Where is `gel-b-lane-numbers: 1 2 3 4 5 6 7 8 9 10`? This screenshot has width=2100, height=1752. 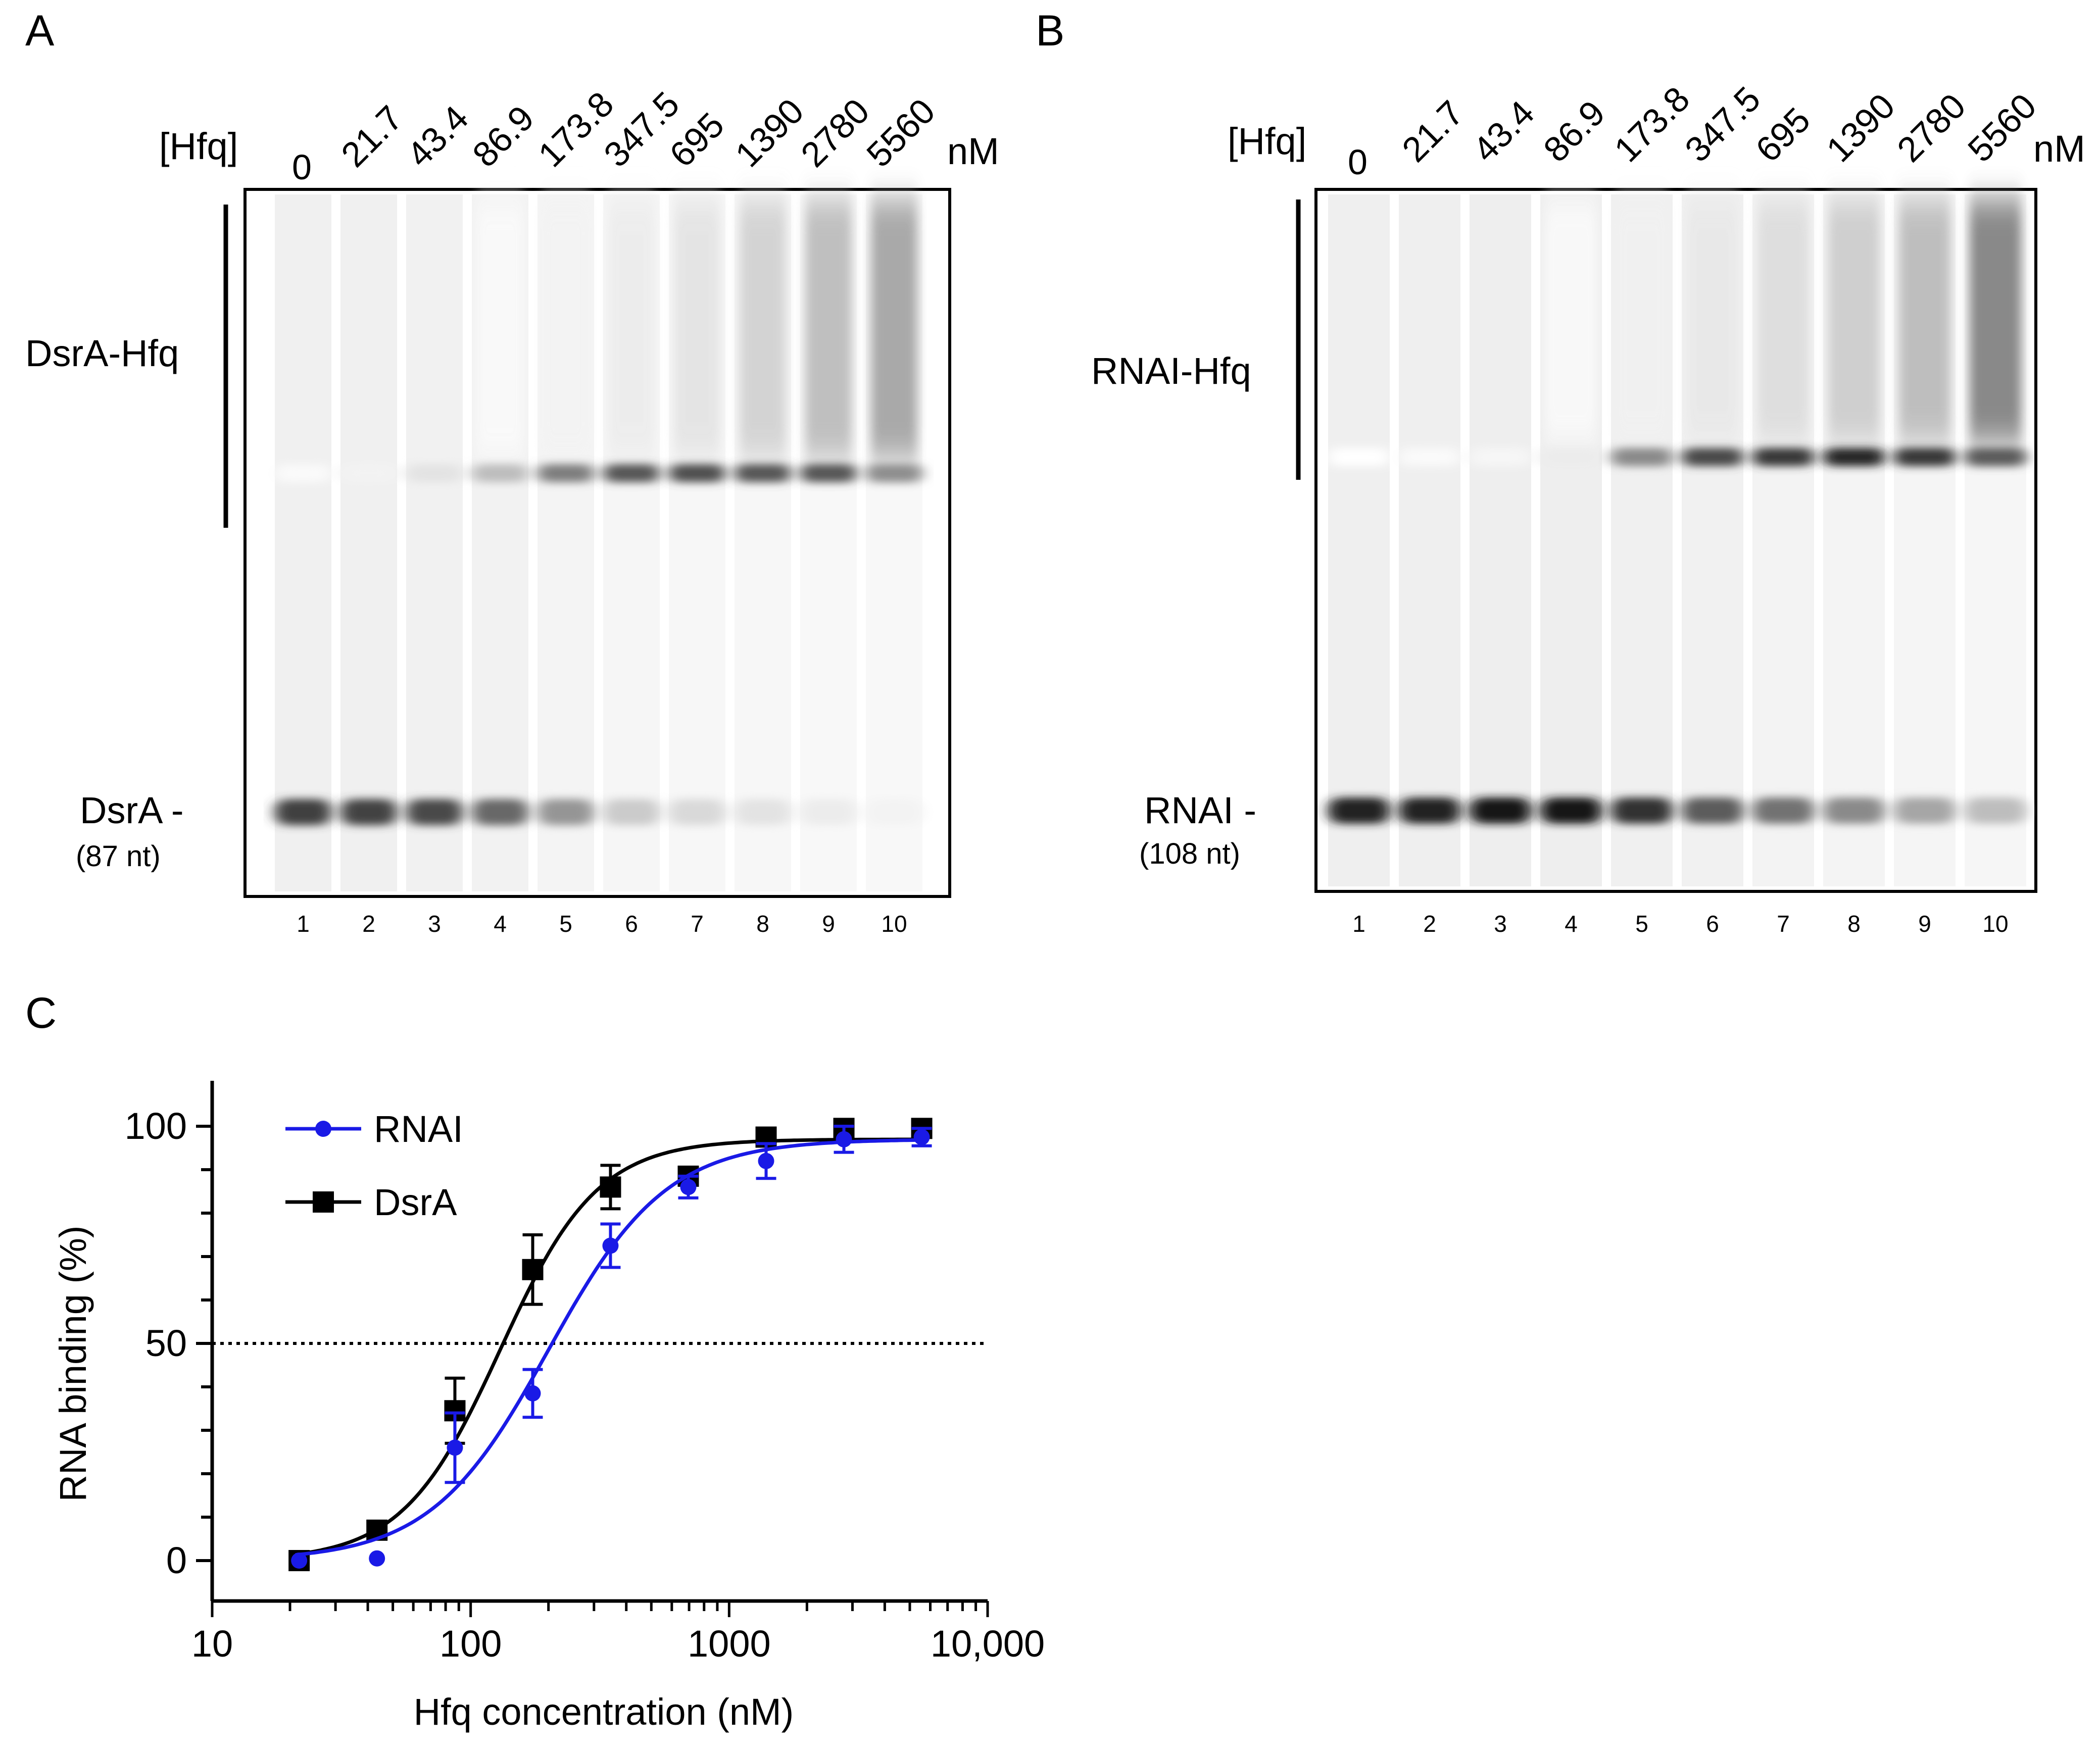
gel-b-lane-numbers: 1 2 3 4 5 6 7 8 9 10 is located at coordinates (1680, 924).